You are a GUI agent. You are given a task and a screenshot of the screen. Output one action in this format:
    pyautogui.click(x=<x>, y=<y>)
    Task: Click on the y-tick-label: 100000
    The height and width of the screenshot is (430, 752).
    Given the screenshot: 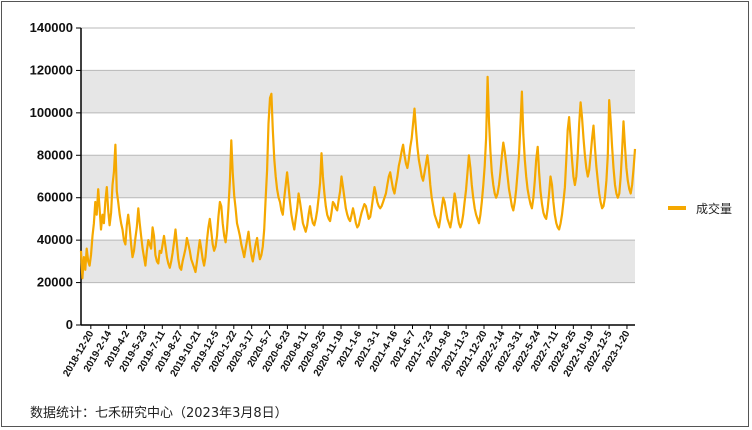 What is the action you would take?
    pyautogui.click(x=51, y=112)
    